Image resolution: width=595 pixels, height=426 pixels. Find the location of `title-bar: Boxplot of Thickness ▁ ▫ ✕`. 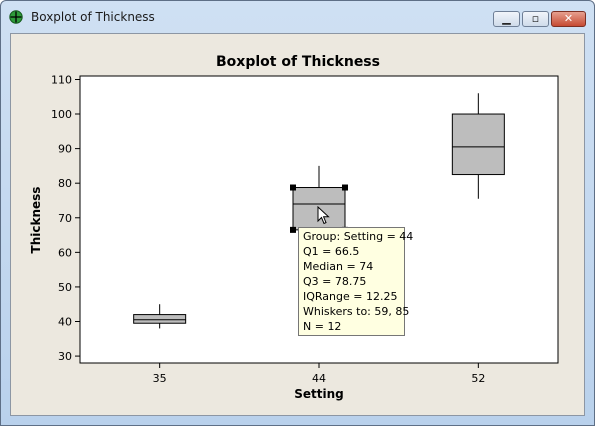

title-bar: Boxplot of Thickness ▁ ▫ ✕ is located at coordinates (297, 17).